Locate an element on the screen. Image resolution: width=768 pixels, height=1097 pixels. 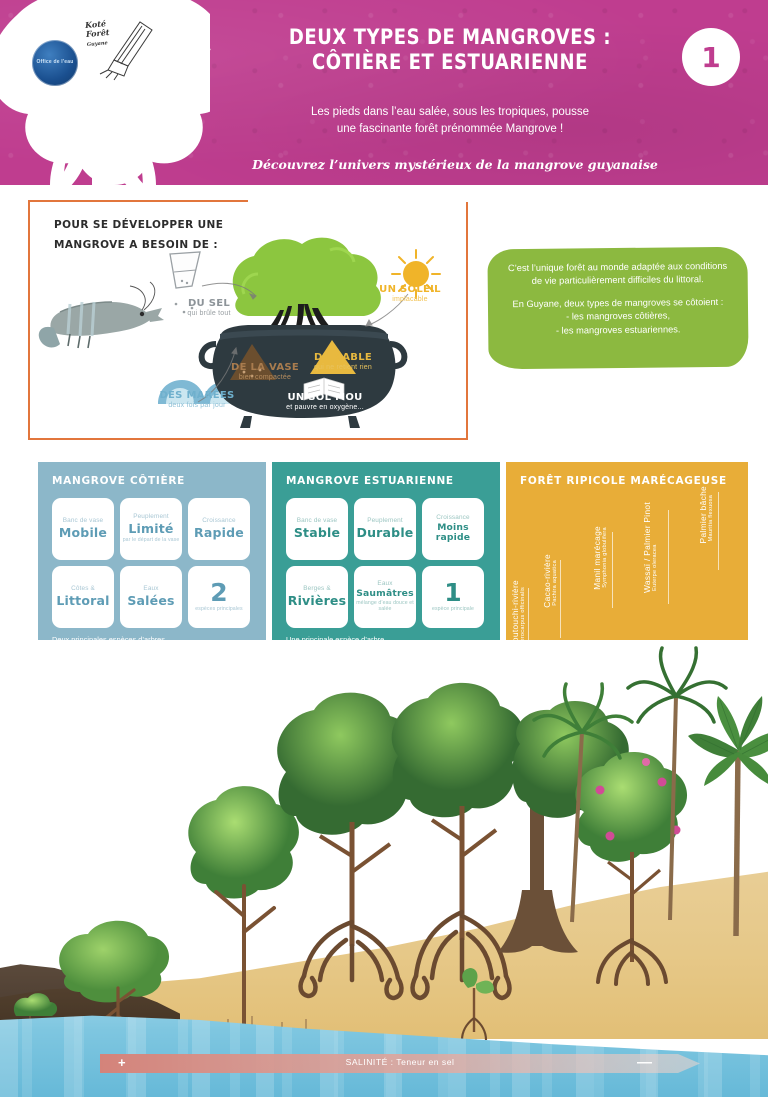
flowering-shrub is located at coordinates (631, 868).